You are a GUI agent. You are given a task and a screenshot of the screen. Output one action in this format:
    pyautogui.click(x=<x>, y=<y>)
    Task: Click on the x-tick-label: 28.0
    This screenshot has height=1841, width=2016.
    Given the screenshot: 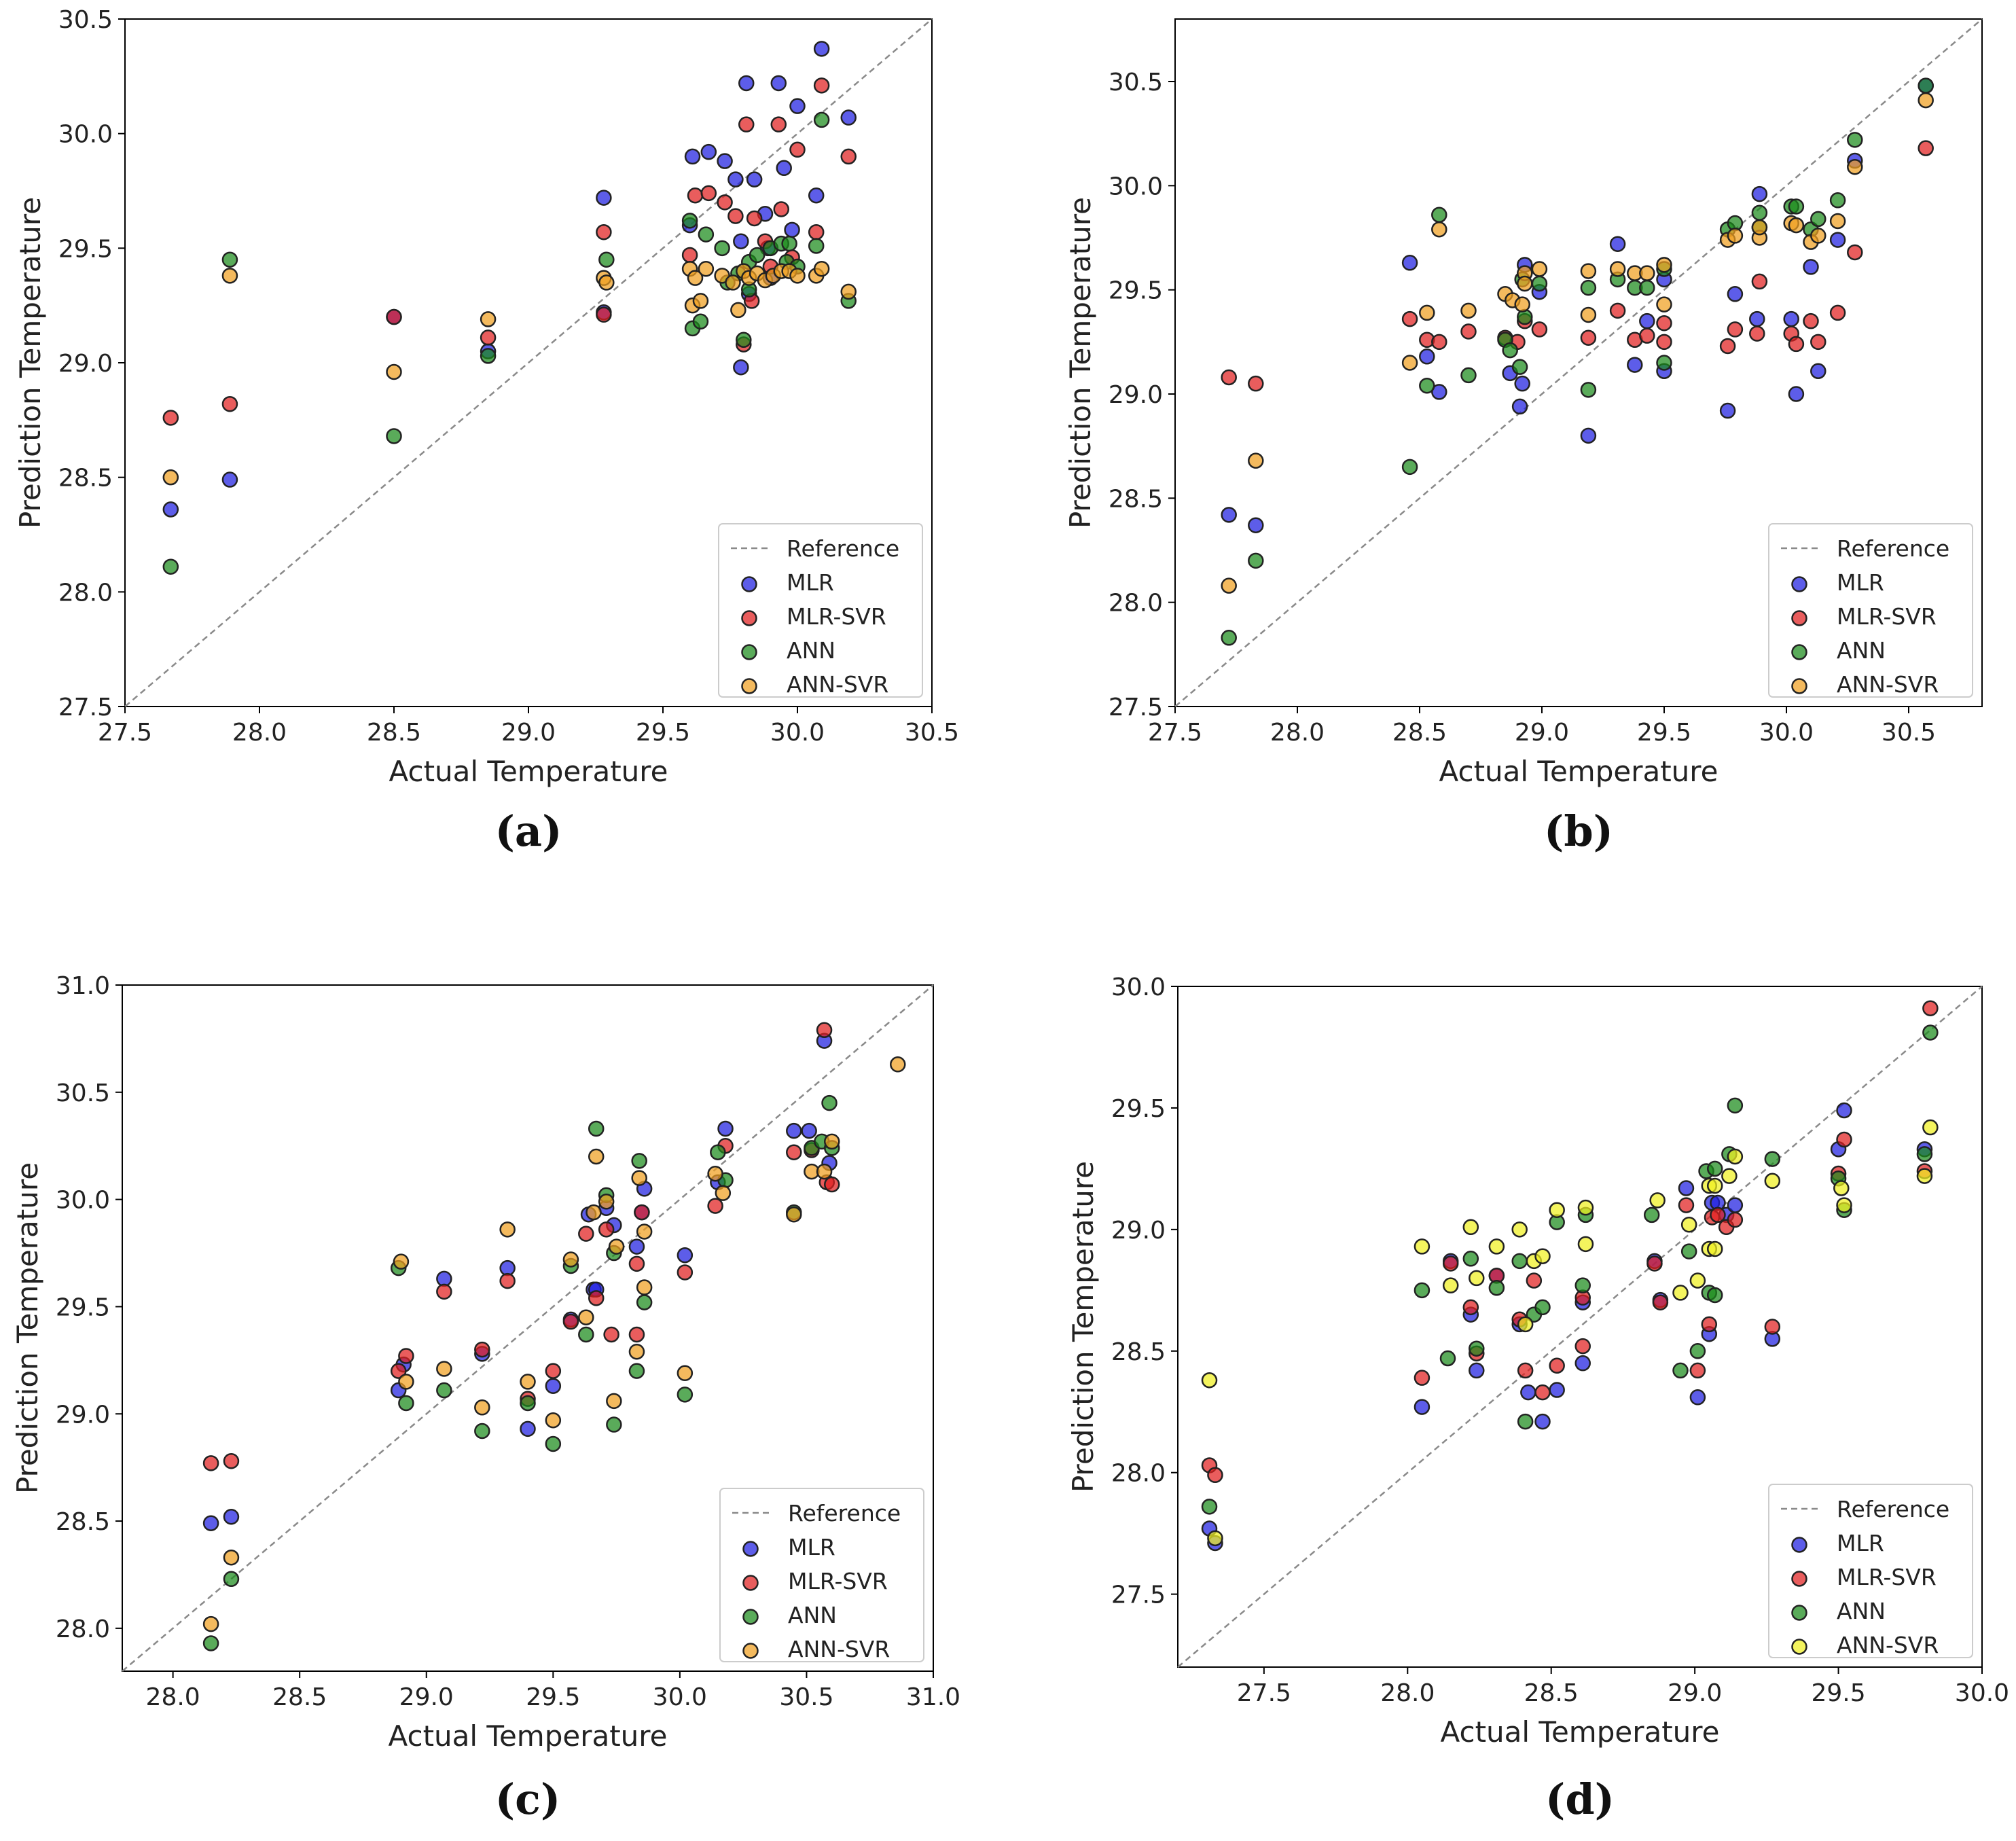 What is the action you would take?
    pyautogui.click(x=173, y=1697)
    